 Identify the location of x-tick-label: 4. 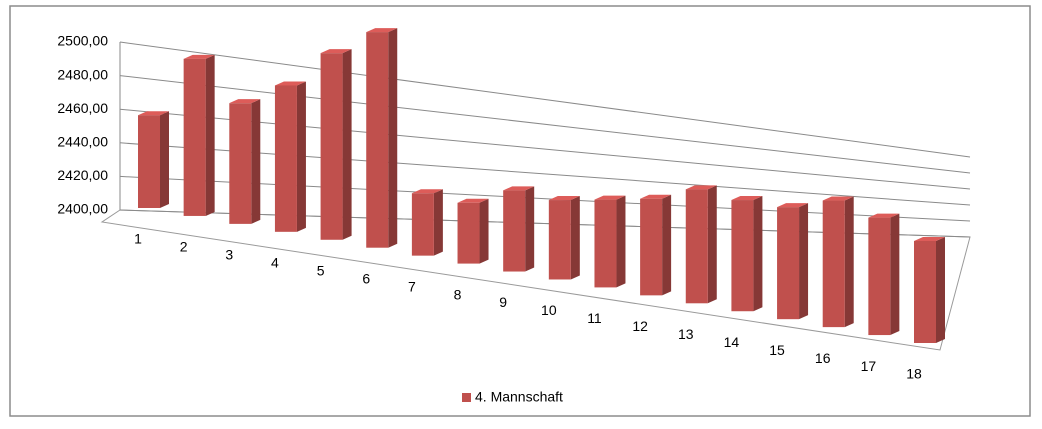
(275, 263).